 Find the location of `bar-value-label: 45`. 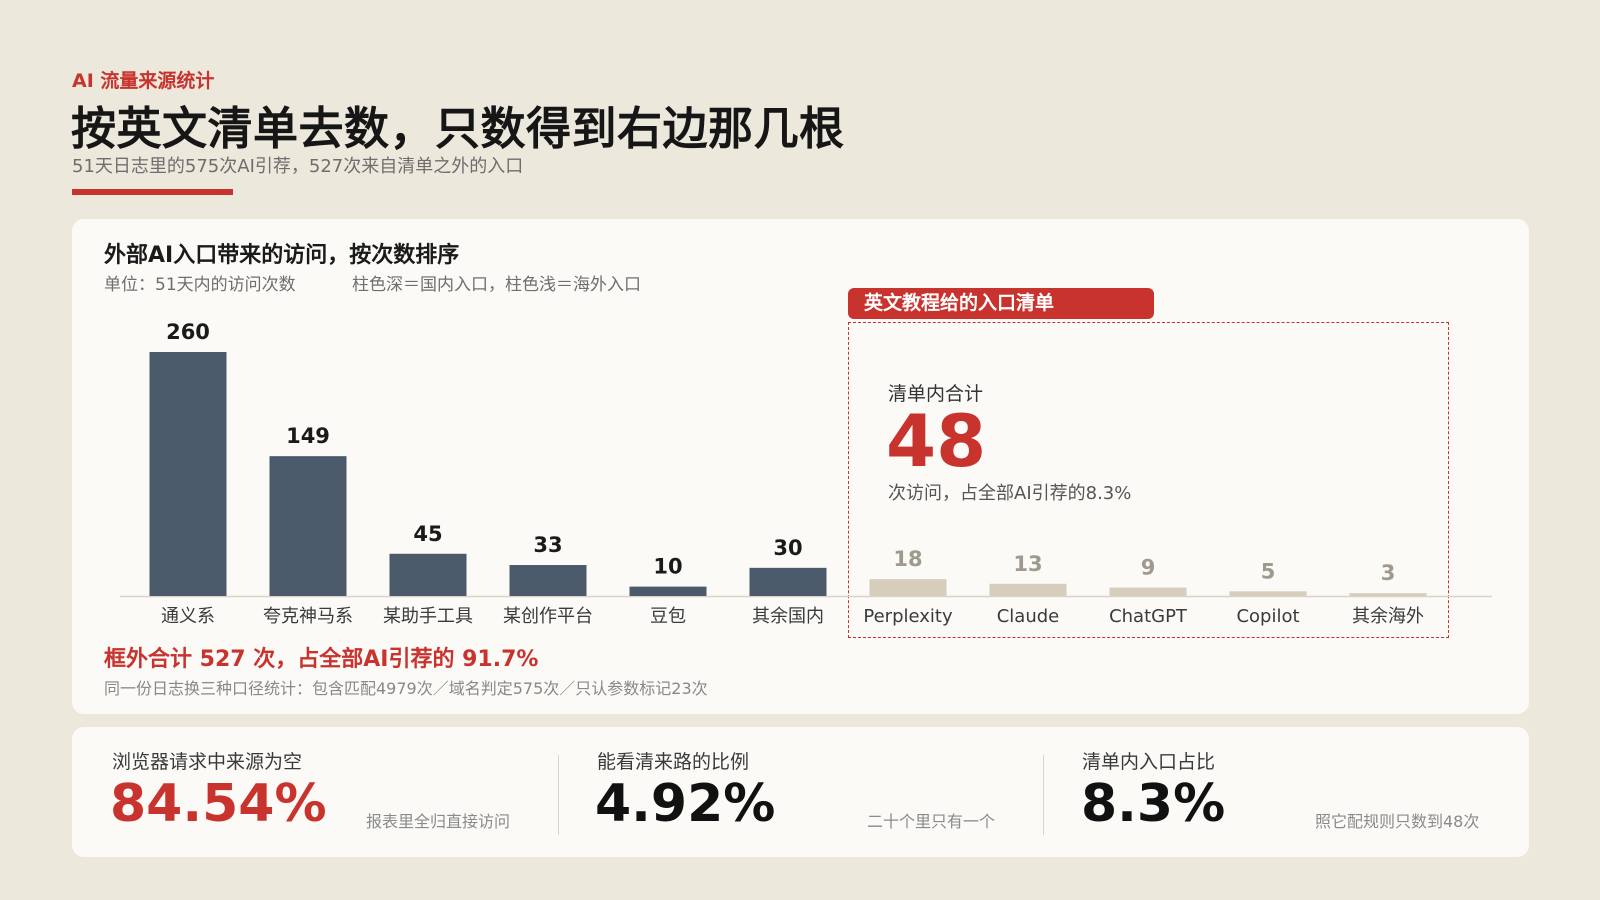

bar-value-label: 45 is located at coordinates (427, 534).